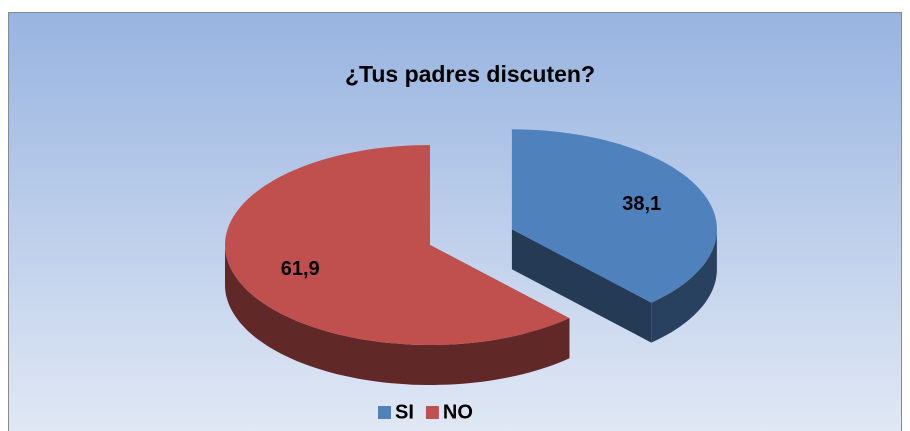 The height and width of the screenshot is (431, 910). What do you see at coordinates (470, 74) in the screenshot?
I see `chart-title: ¿Tus padres discuten?` at bounding box center [470, 74].